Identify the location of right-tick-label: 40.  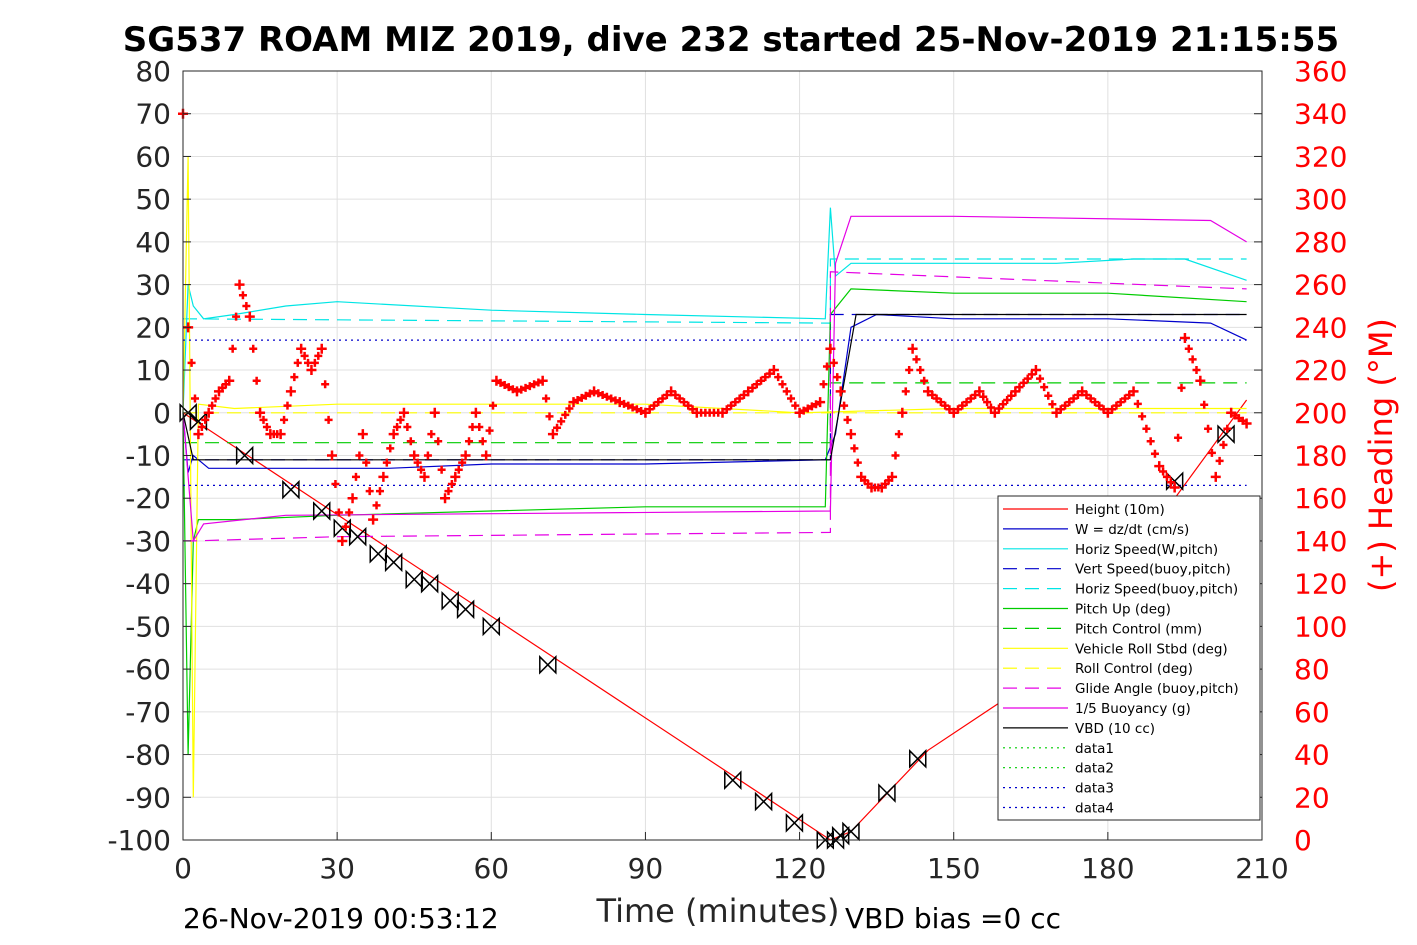
(1312, 755).